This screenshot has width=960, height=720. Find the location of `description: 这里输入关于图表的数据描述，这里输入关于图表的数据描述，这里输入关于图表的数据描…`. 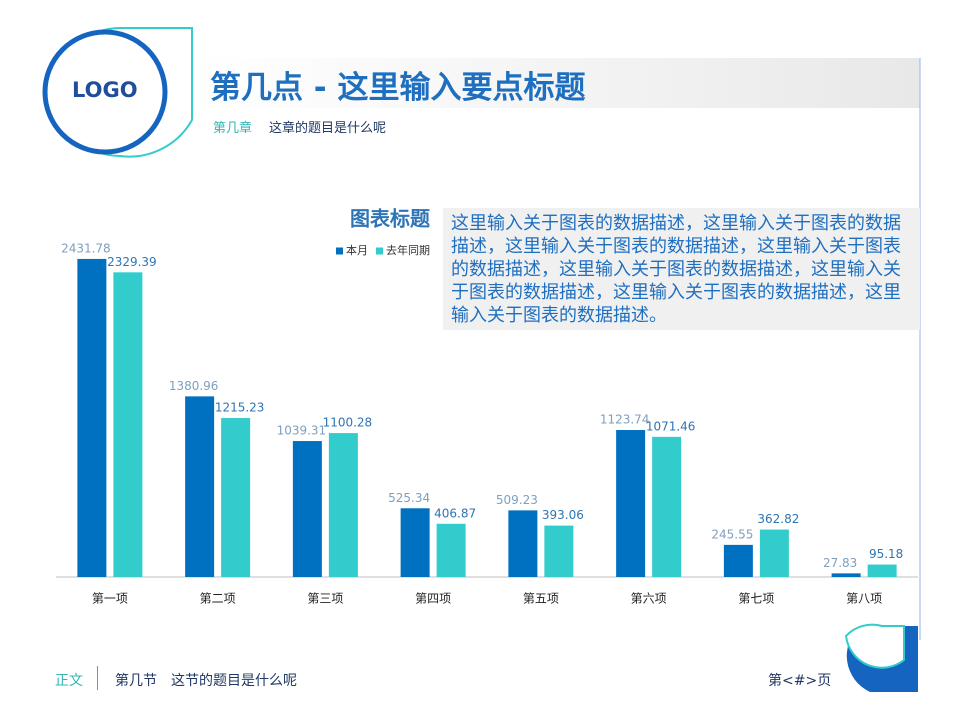

description: 这里输入关于图表的数据描述，这里输入关于图表的数据描述，这里输入关于图表的数据描… is located at coordinates (681, 269).